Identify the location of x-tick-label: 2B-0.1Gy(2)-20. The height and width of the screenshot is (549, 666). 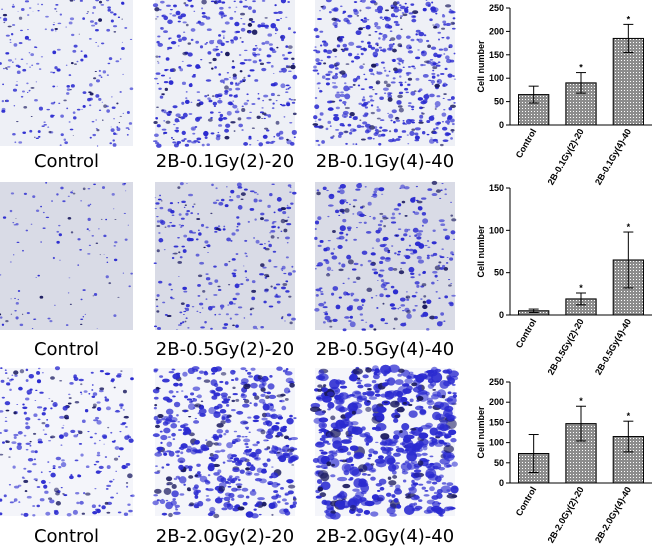
(566, 157).